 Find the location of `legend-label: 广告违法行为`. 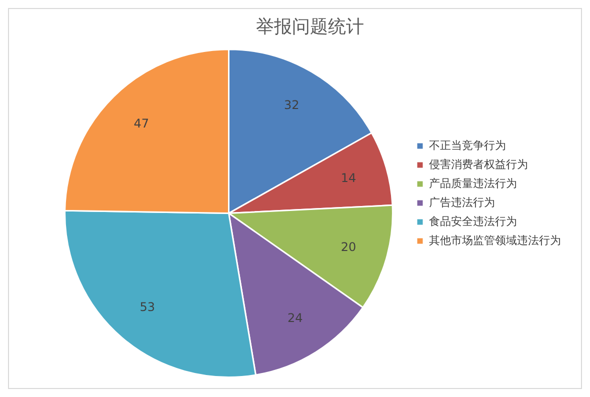

legend-label: 广告违法行为 is located at coordinates (462, 202).